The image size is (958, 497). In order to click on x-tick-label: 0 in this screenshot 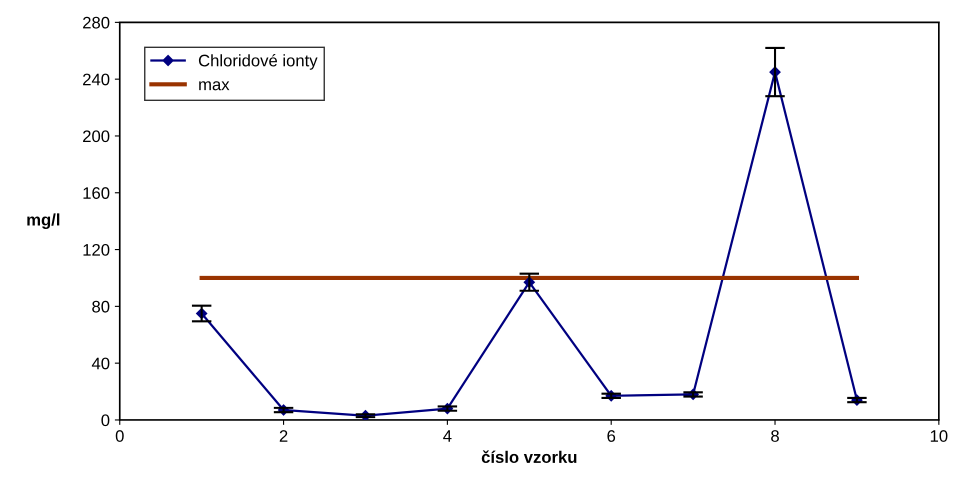, I will do `click(120, 436)`.